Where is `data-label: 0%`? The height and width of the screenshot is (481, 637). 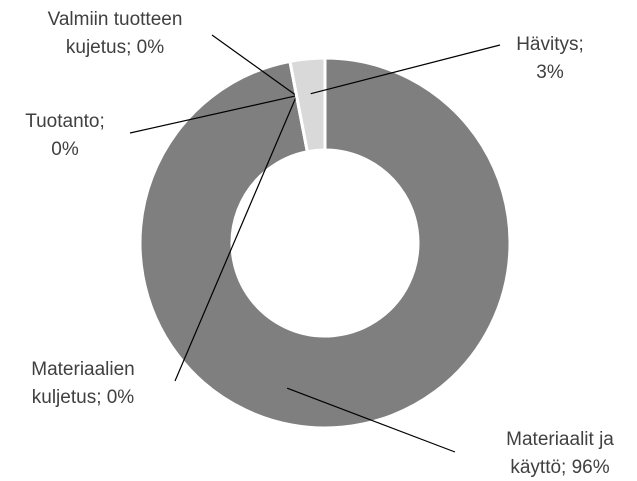 data-label: 0% is located at coordinates (65, 149).